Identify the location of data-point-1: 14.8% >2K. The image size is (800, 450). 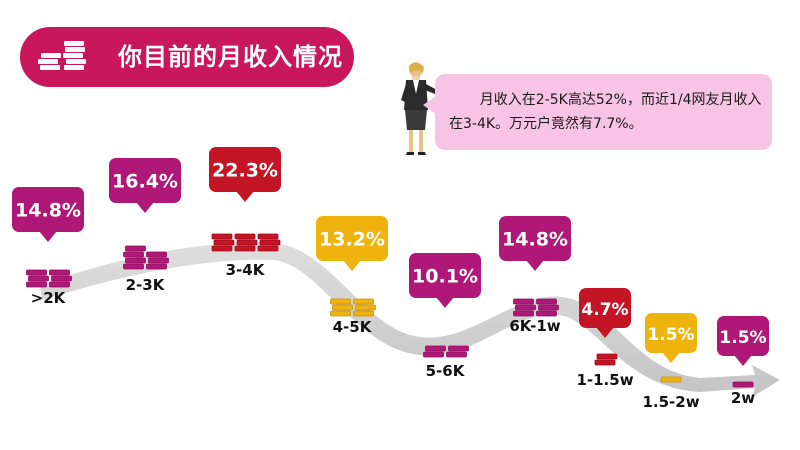
(48, 247).